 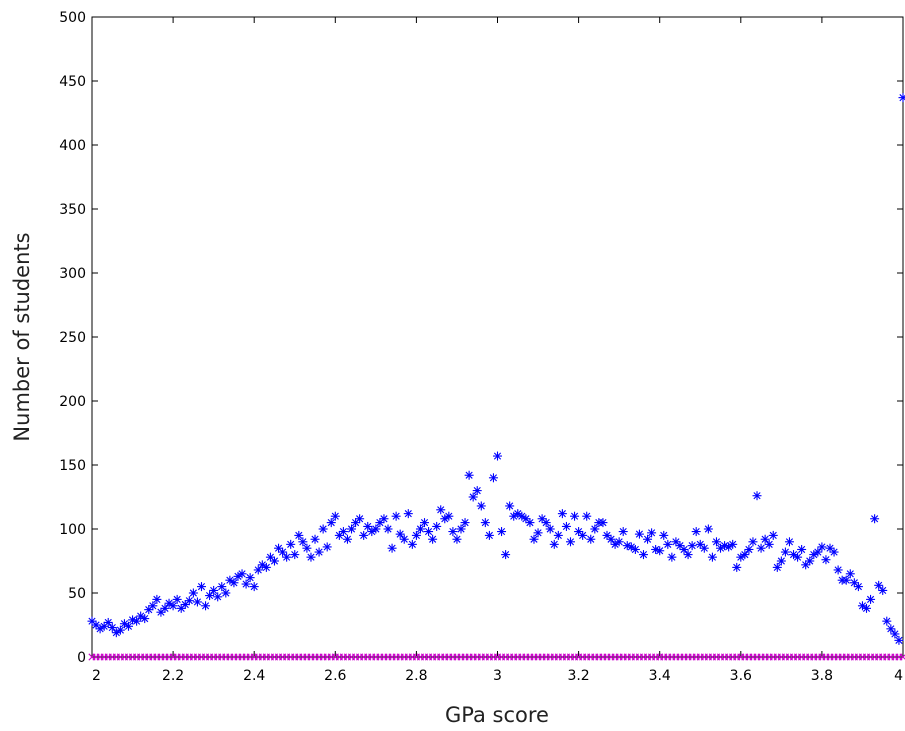 I want to click on x-tick-label: 3.8, so click(x=822, y=676).